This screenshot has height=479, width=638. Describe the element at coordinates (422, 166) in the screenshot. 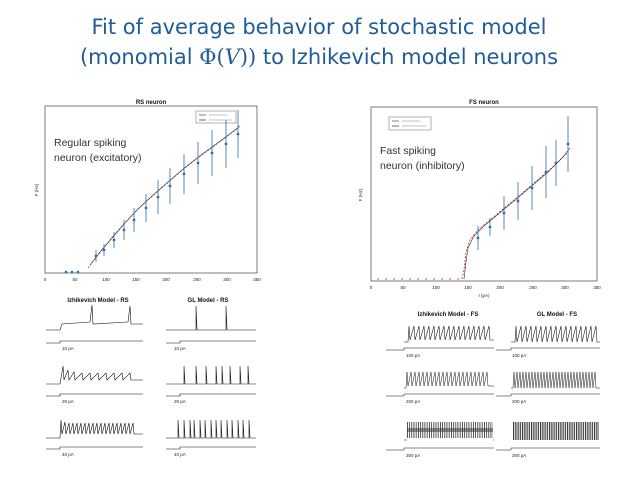

I see `fs-annotation-line-2: neuron (inhibitory)` at that location.